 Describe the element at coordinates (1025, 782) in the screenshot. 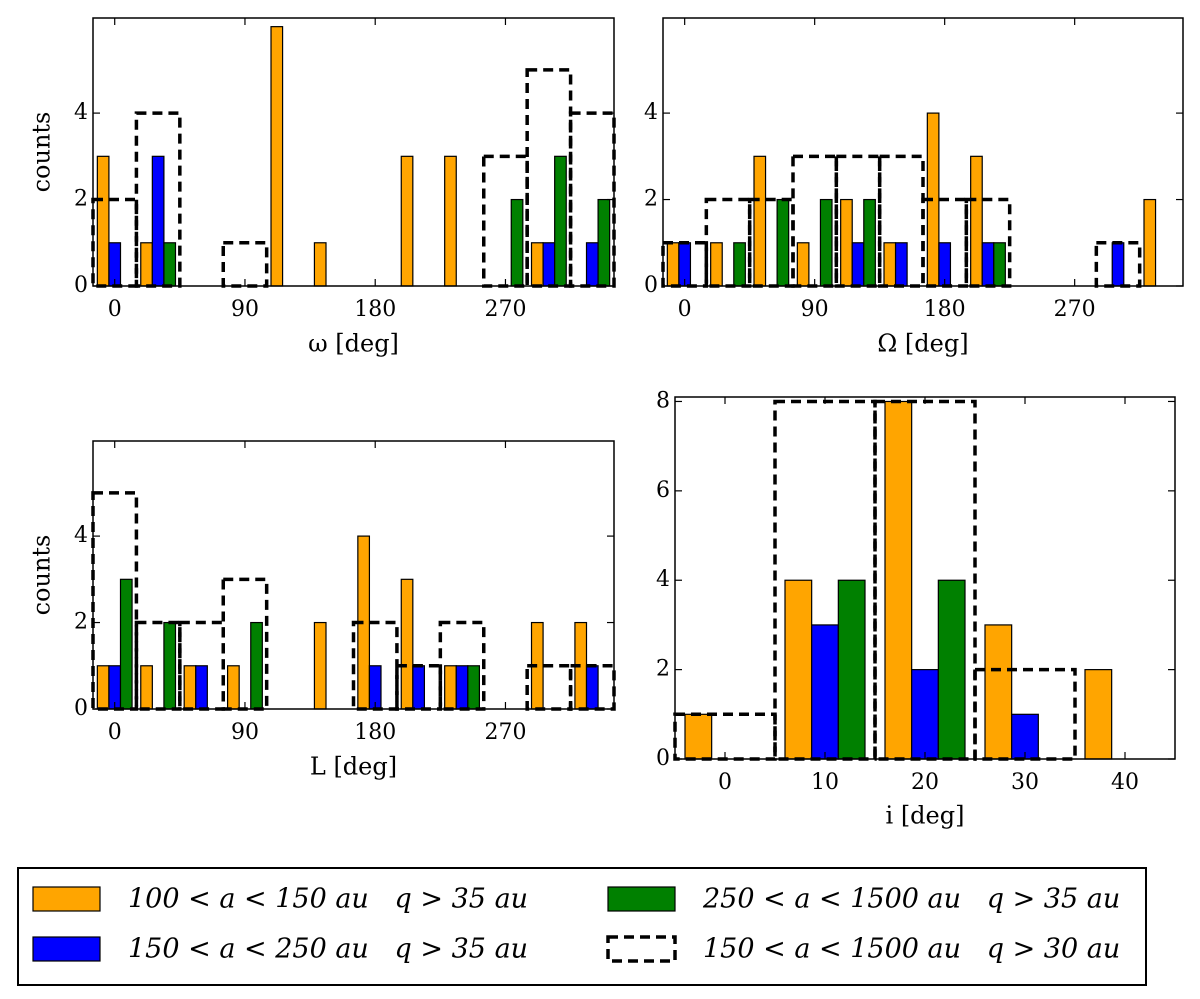

I see `x-tick-label: 30` at that location.